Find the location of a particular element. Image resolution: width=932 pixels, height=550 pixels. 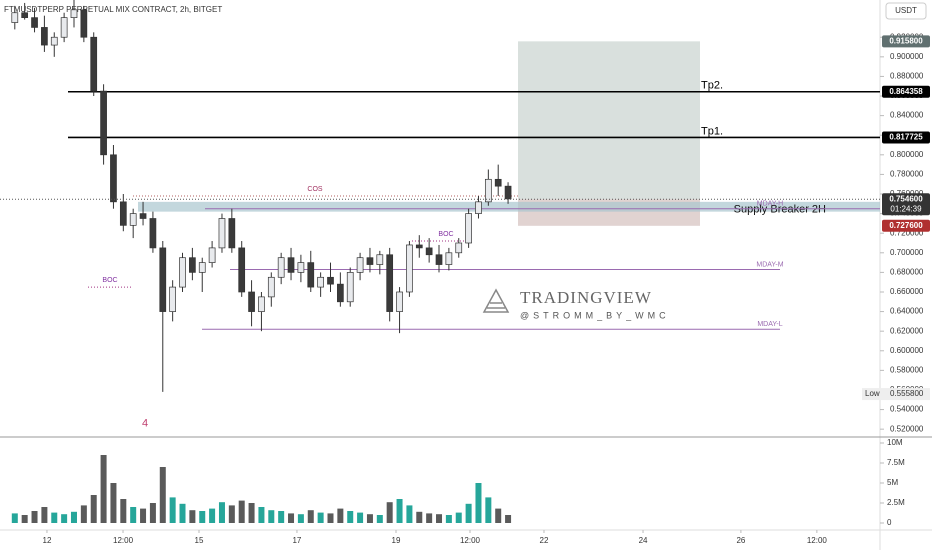

x-tick-label: 15 is located at coordinates (199, 540).